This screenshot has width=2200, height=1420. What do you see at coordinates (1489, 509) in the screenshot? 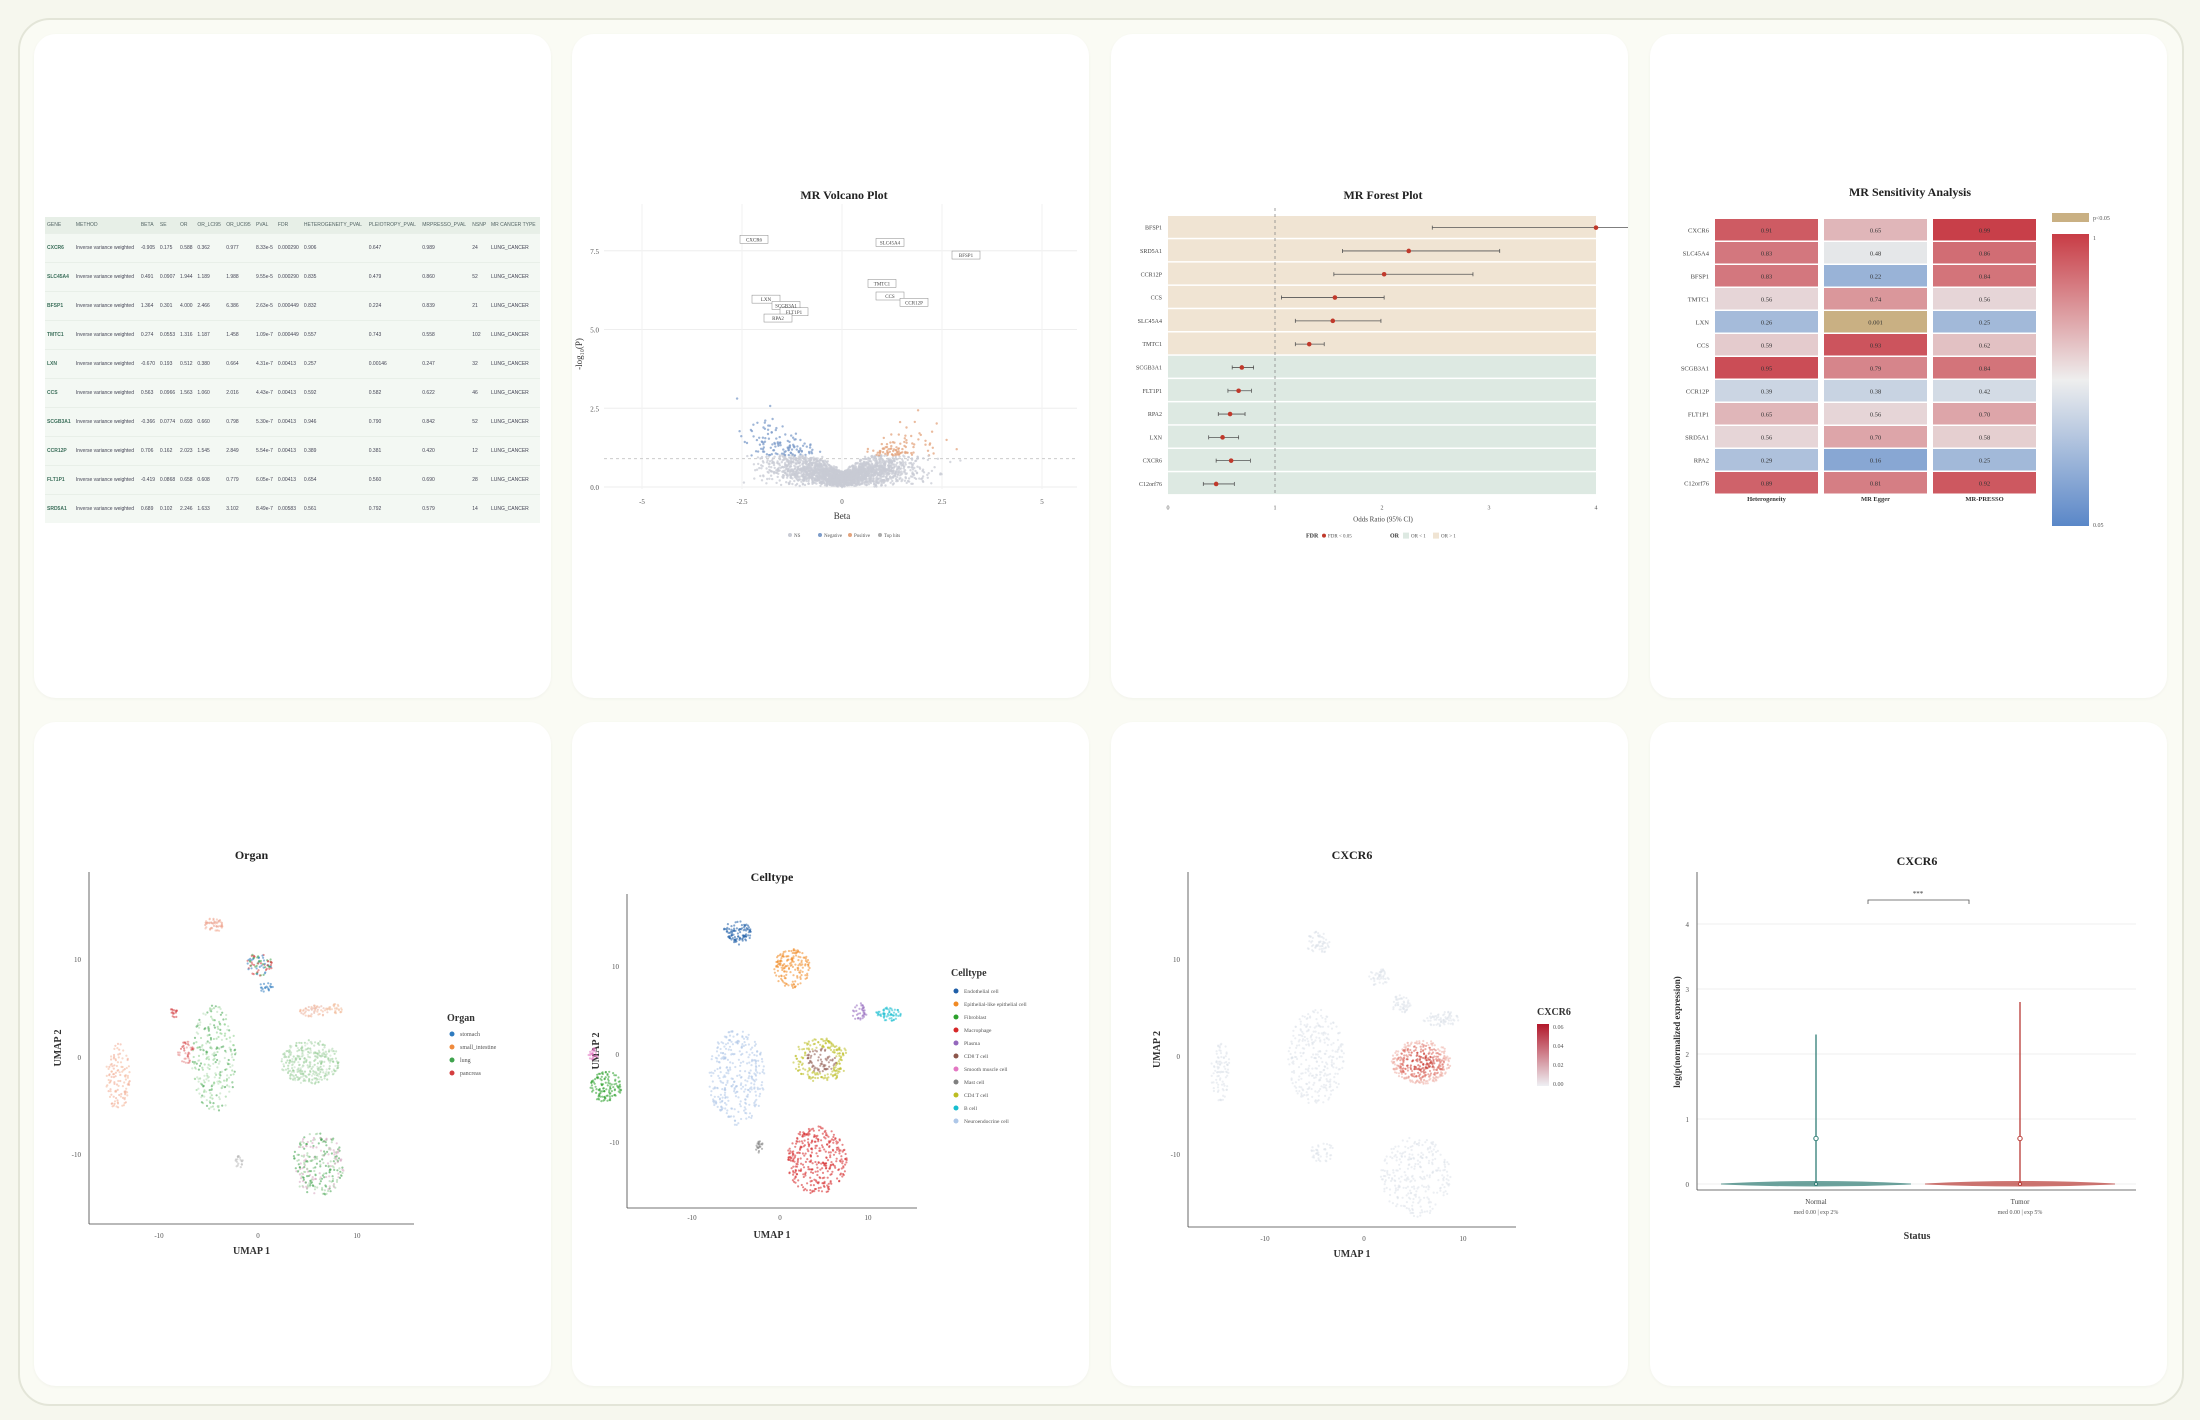
I see `x-tick-label: 3` at bounding box center [1489, 509].